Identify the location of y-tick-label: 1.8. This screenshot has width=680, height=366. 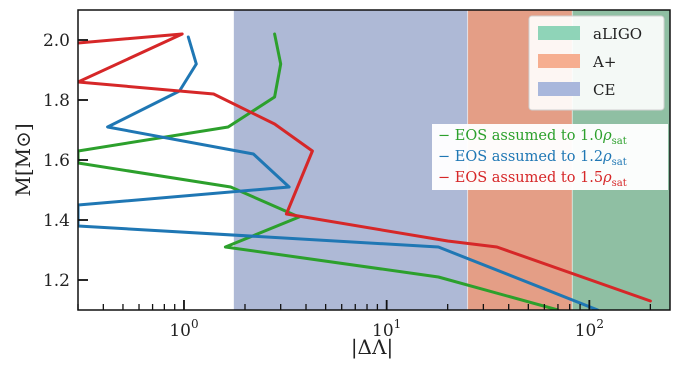
(56, 101).